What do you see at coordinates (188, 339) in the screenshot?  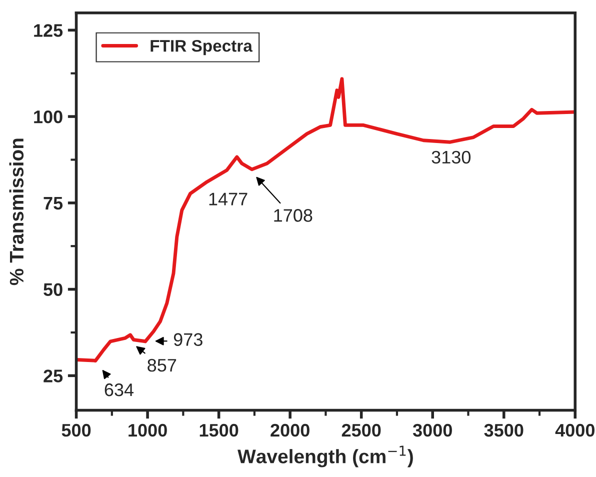 I see `annotation: 973` at bounding box center [188, 339].